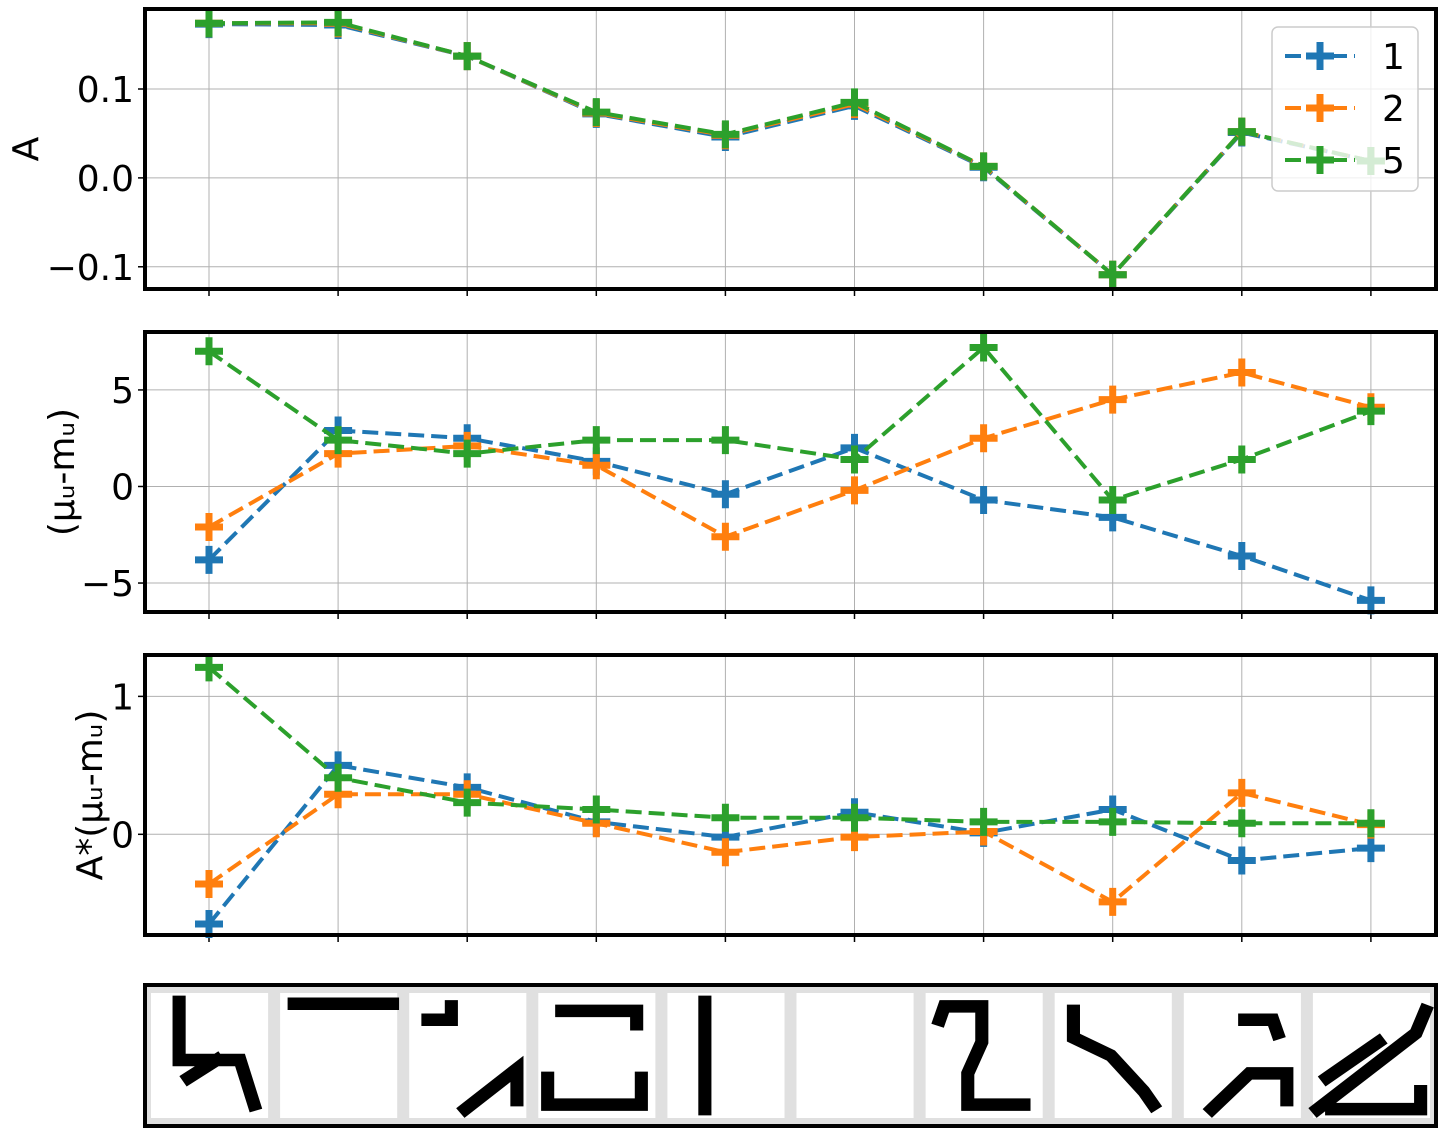  I want to click on y-tick-label: 5, so click(122, 391).